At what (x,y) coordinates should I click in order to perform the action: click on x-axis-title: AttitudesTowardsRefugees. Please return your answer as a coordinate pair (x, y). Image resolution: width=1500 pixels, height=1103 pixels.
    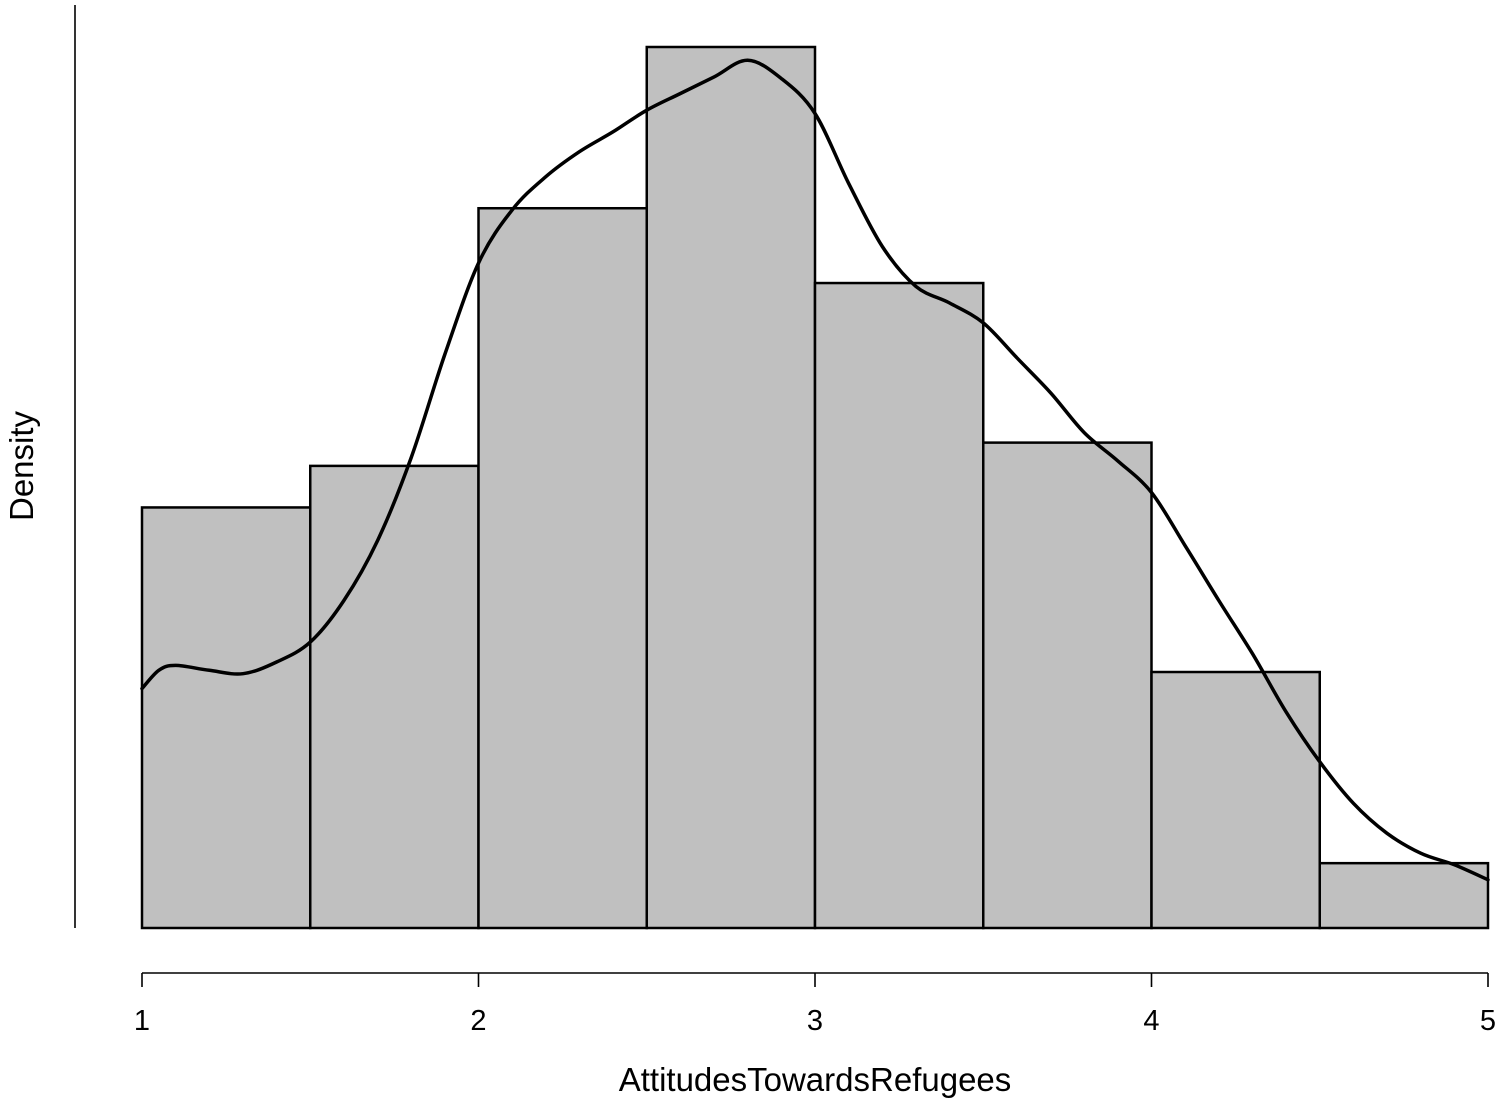
    Looking at the image, I should click on (815, 1079).